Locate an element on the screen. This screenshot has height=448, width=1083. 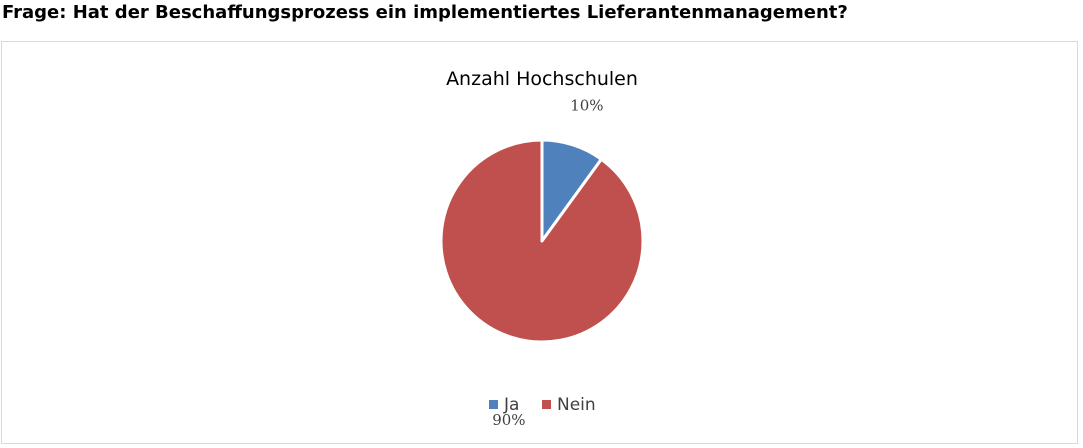
legend-swatch-nein is located at coordinates (546, 404).